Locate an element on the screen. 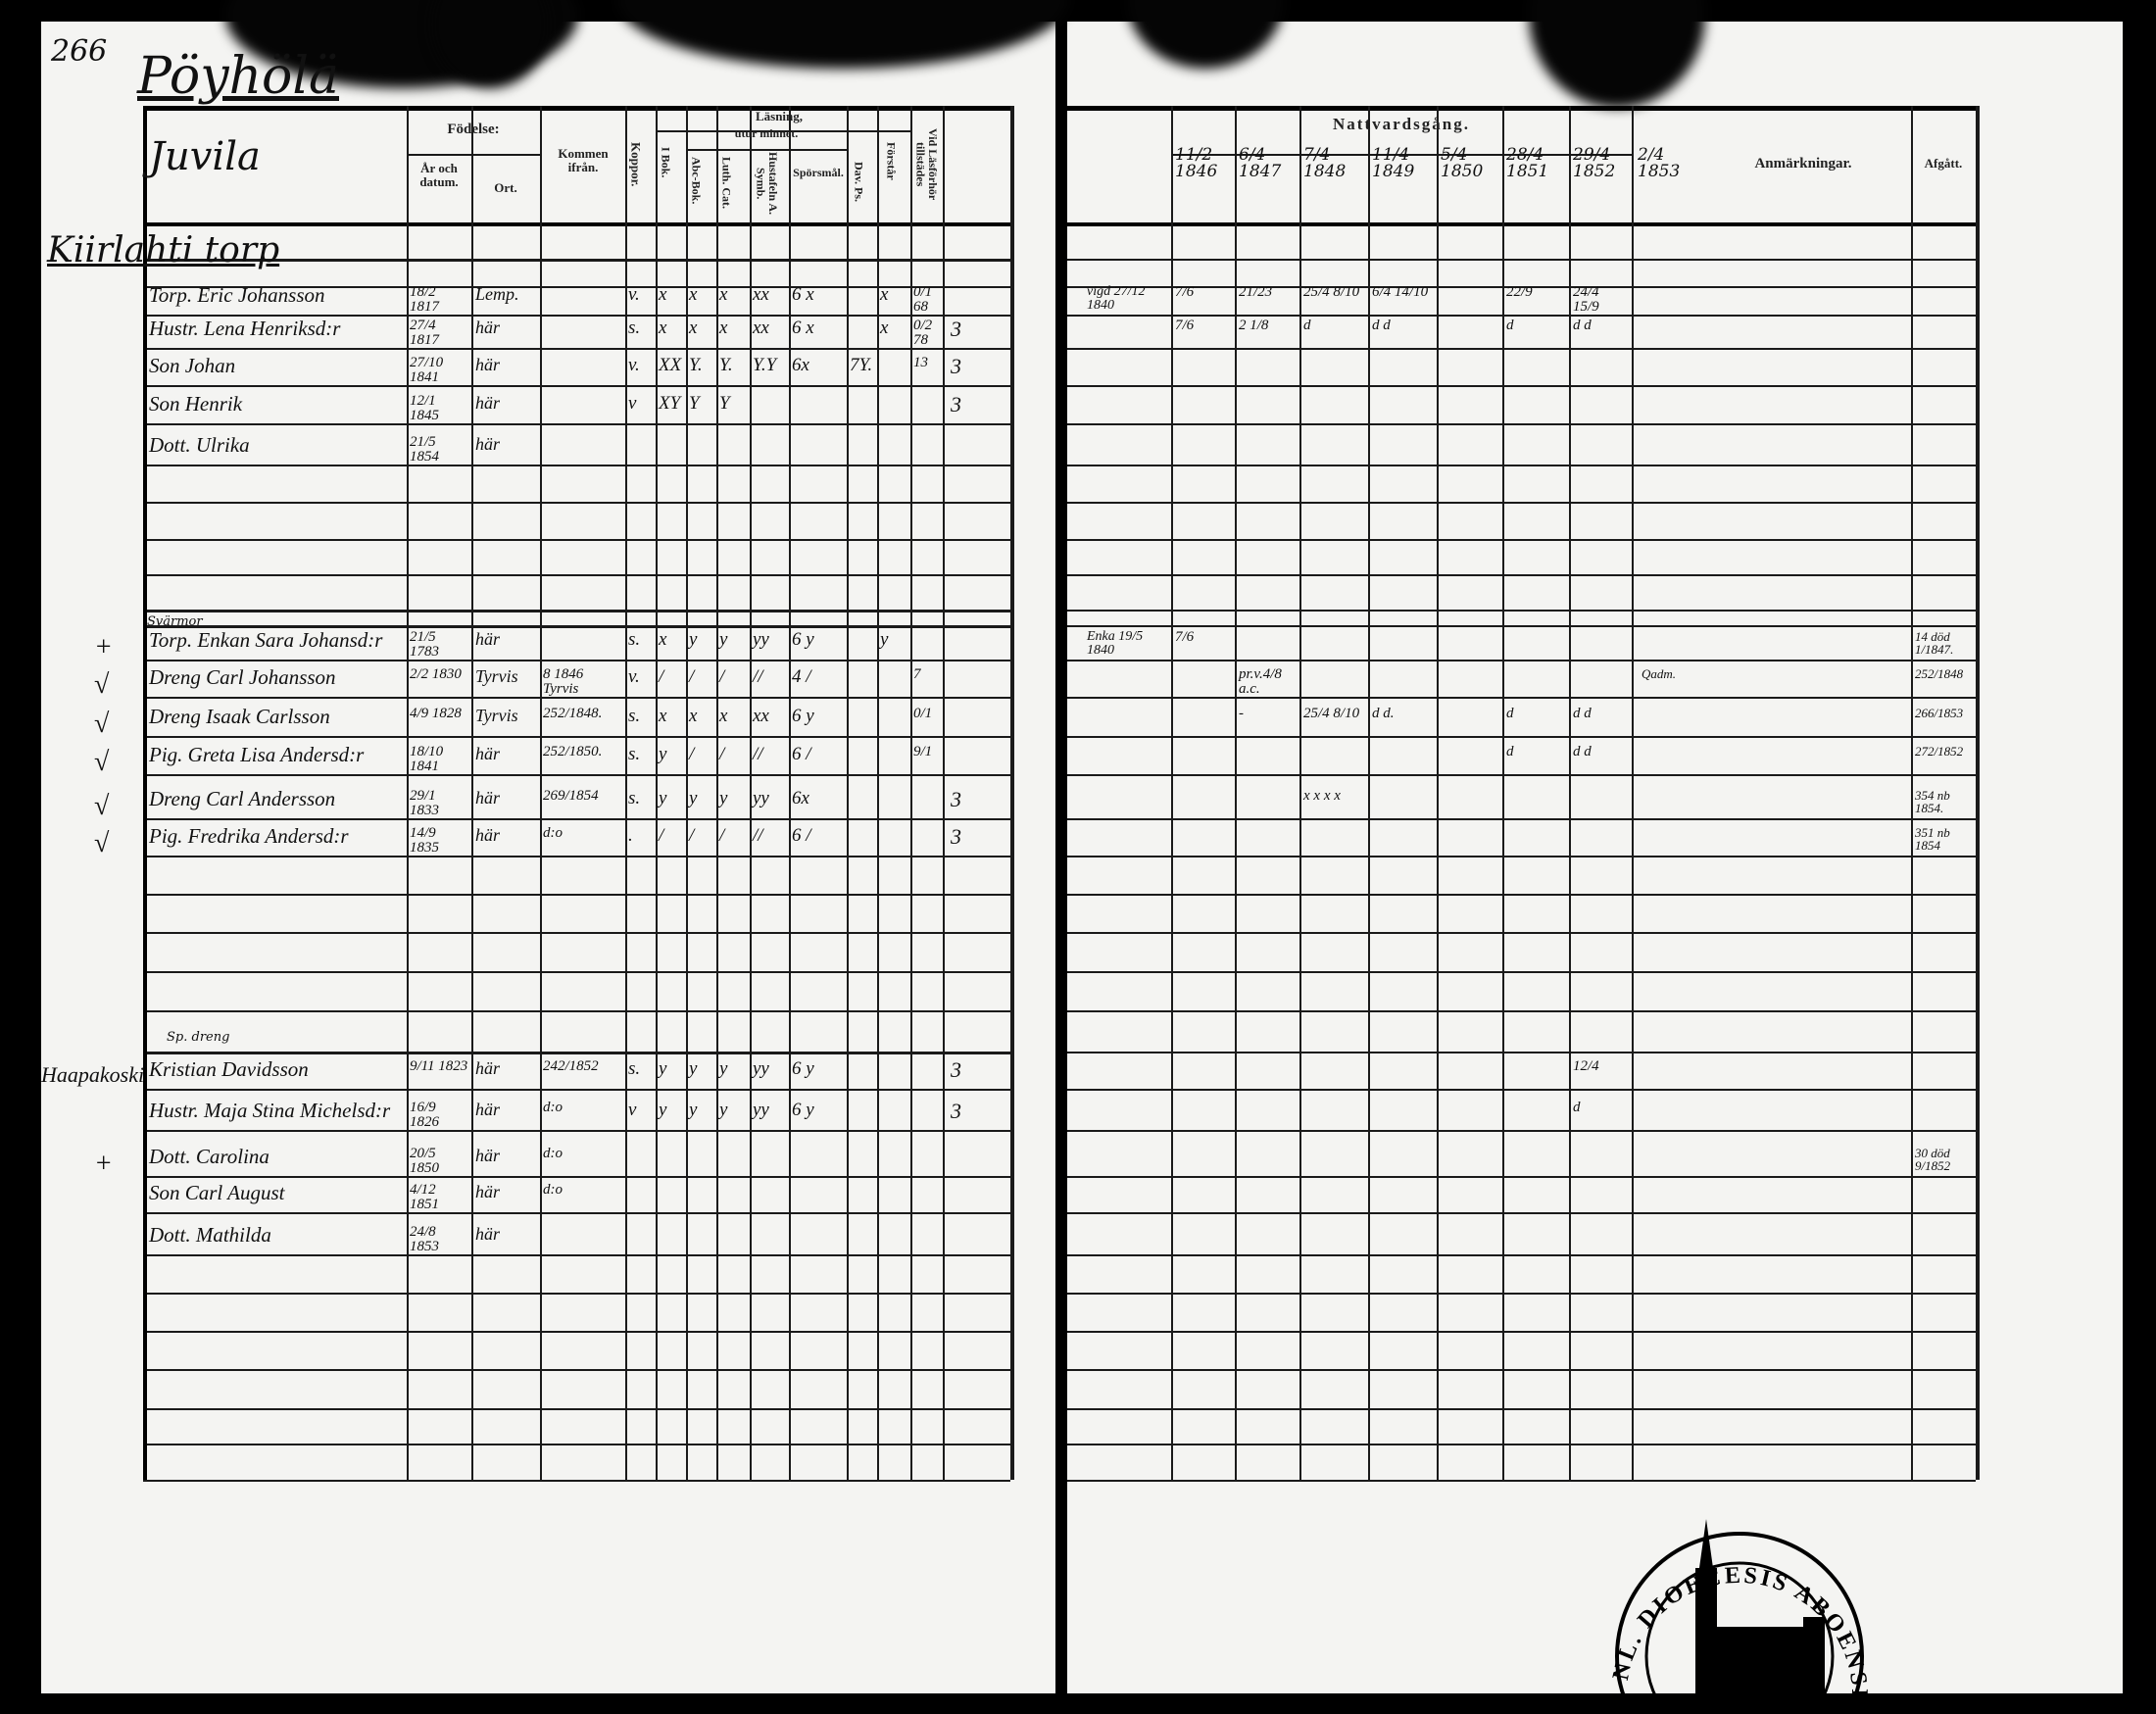 The height and width of the screenshot is (1714, 2156). header-symb: Hustafeln A. Symb. is located at coordinates (767, 183).